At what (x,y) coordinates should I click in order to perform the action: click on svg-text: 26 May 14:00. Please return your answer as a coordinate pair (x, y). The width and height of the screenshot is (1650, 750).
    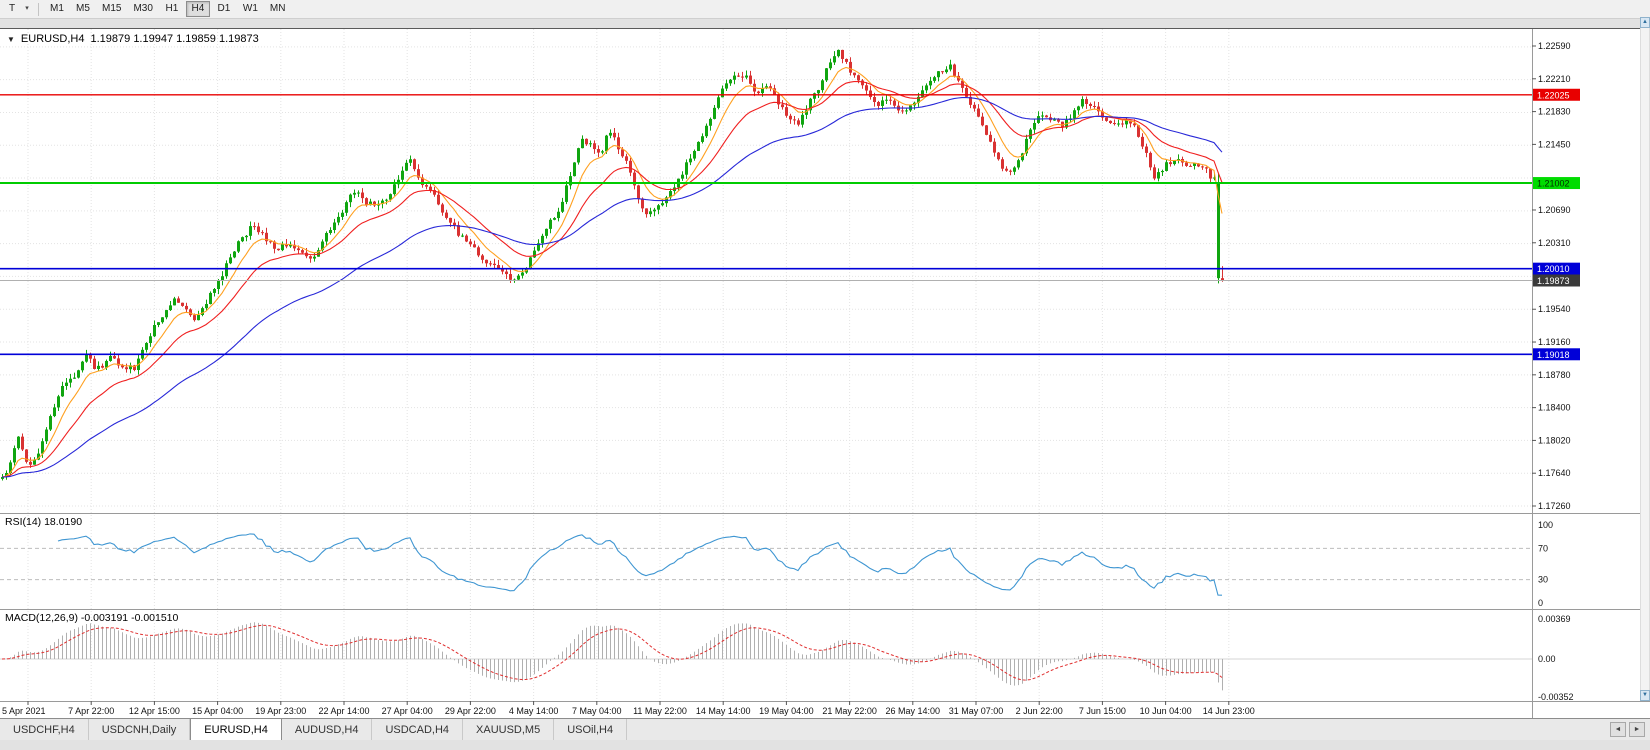
    Looking at the image, I should click on (913, 711).